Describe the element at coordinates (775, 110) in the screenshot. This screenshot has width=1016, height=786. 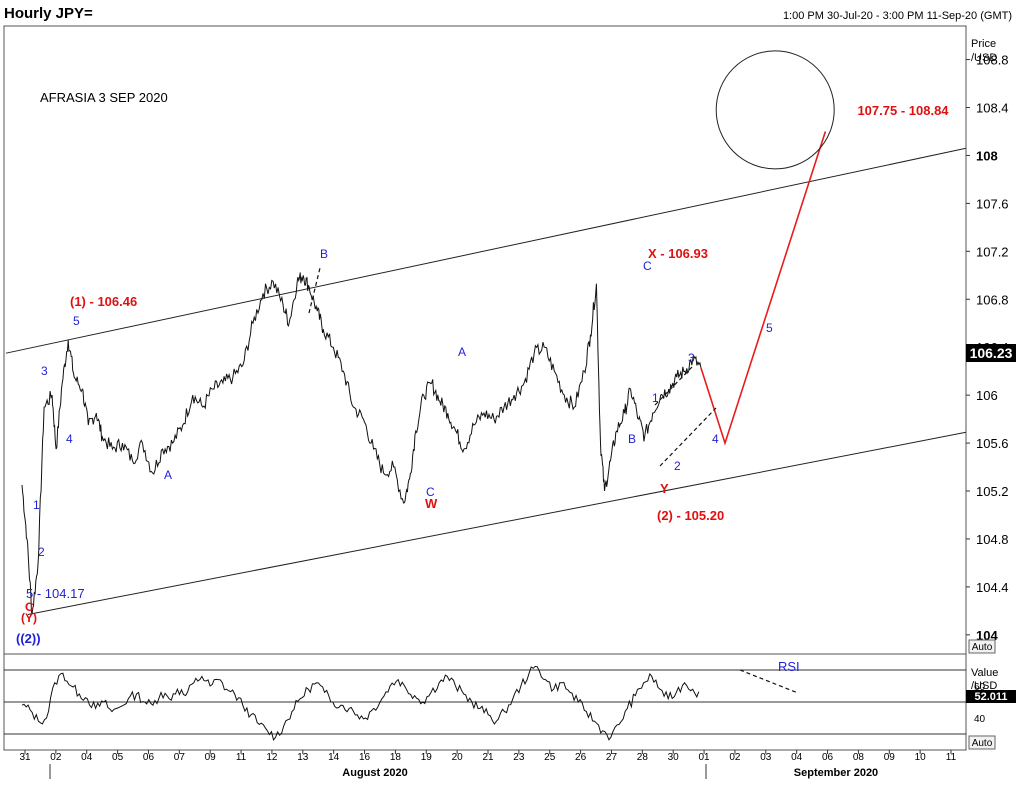
I see `target-zone-circle` at that location.